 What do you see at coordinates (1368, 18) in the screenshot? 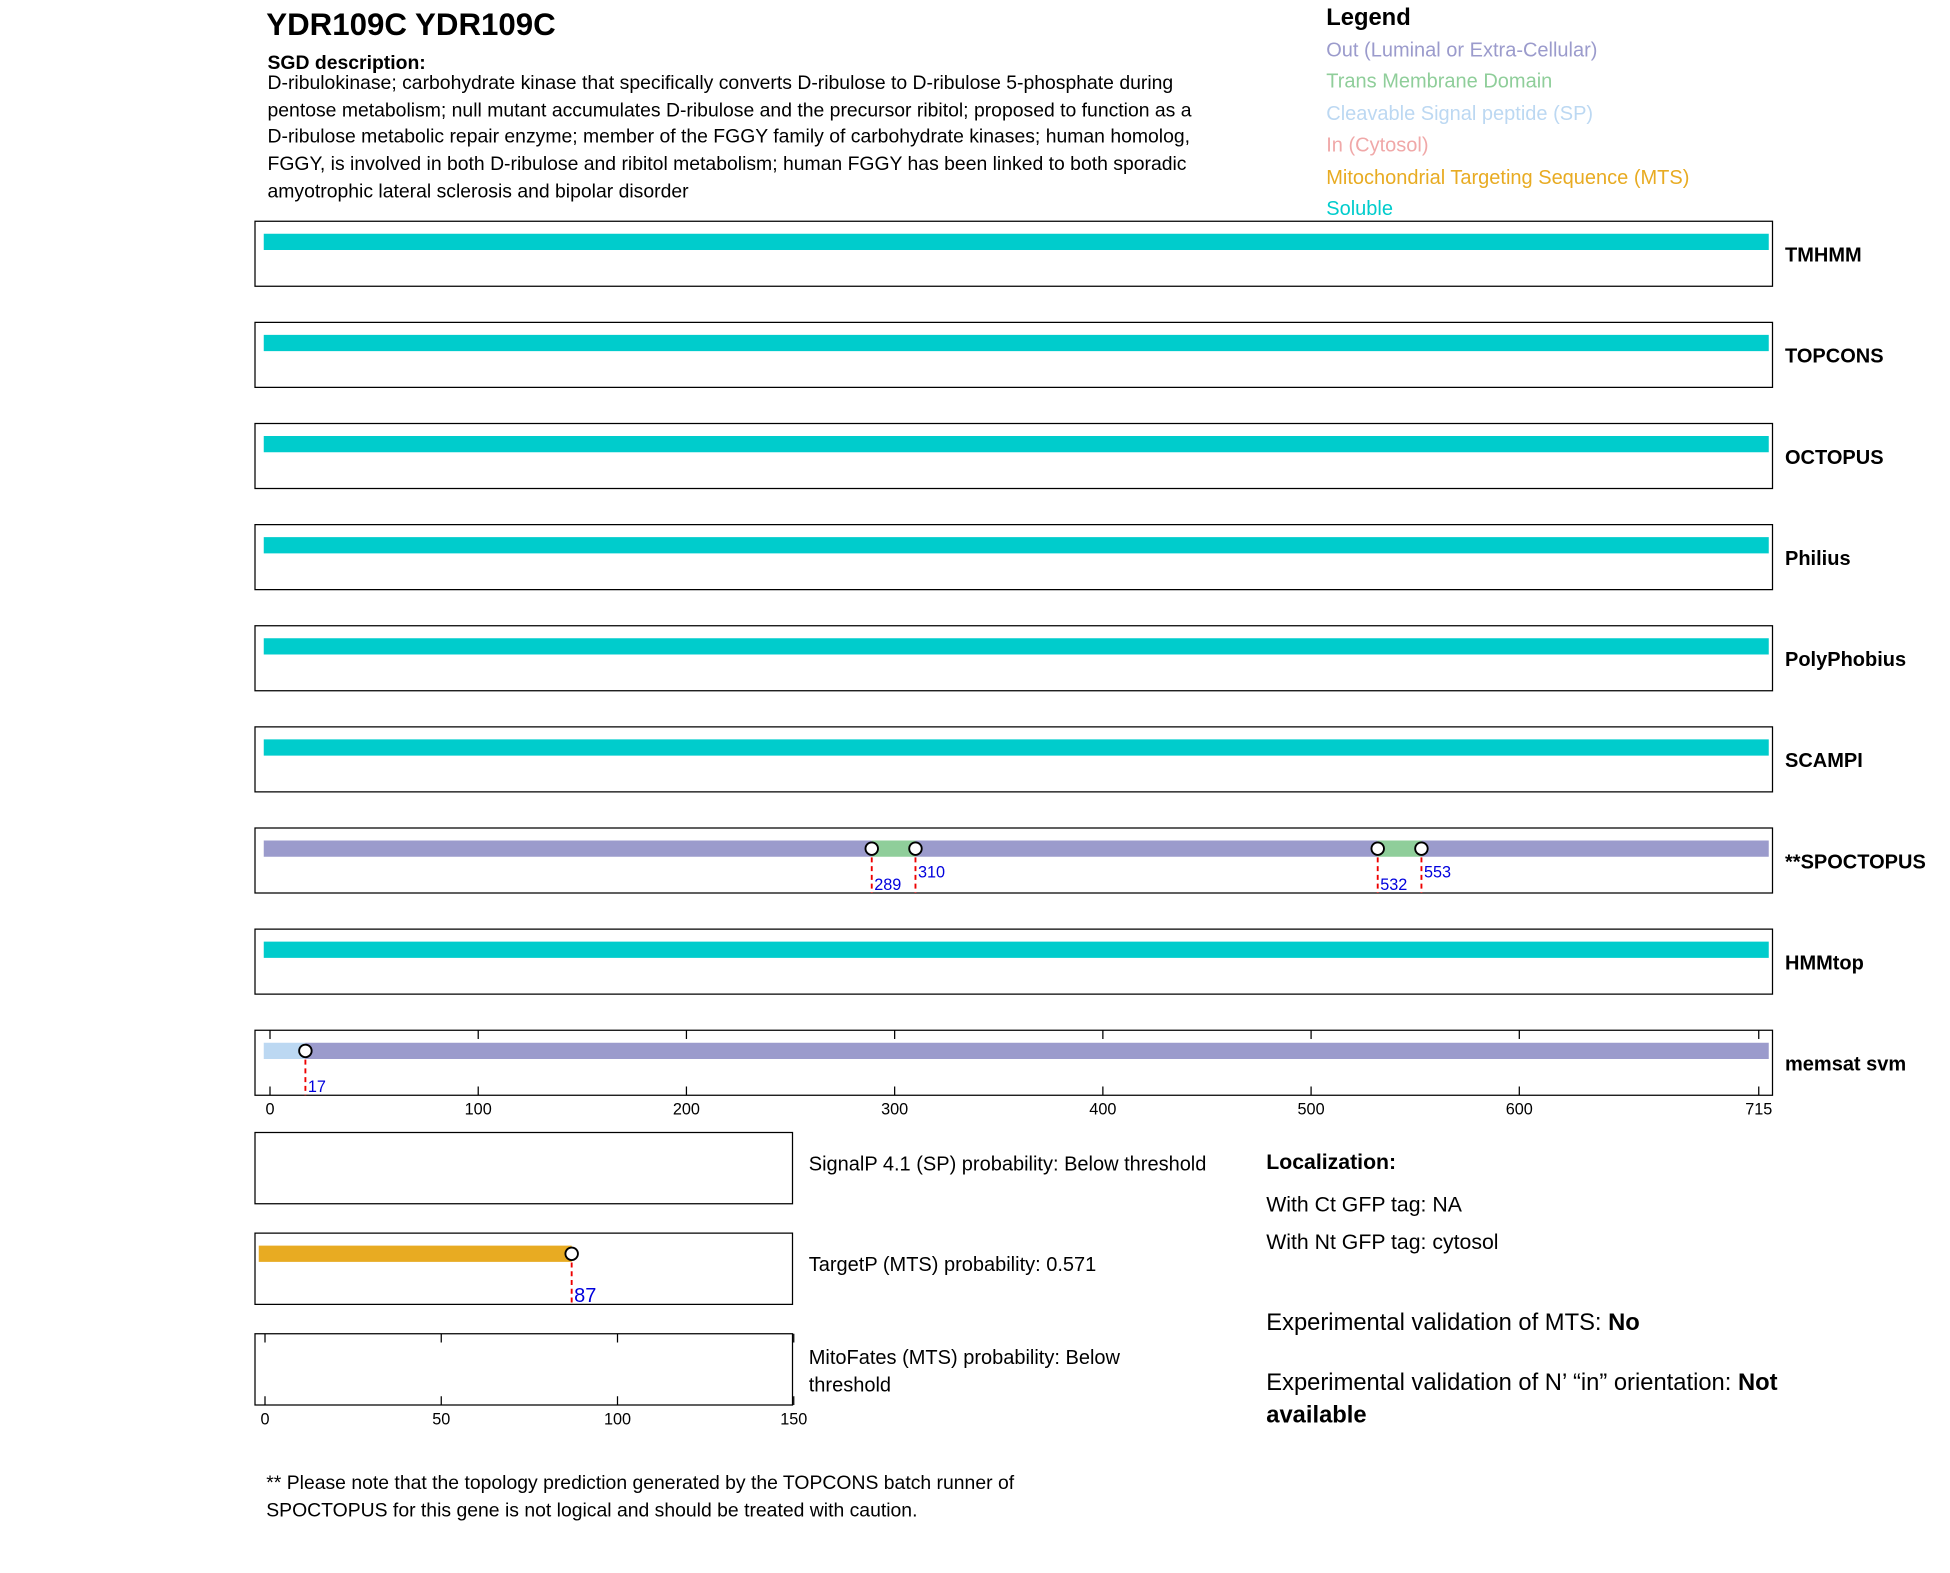
I see `legend-title: Legend` at bounding box center [1368, 18].